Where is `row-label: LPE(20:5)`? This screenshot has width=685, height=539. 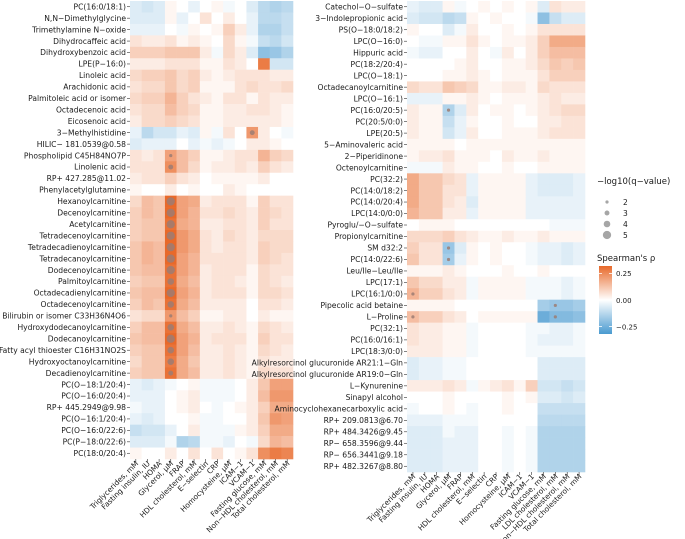 row-label: LPE(20:5) is located at coordinates (384, 133).